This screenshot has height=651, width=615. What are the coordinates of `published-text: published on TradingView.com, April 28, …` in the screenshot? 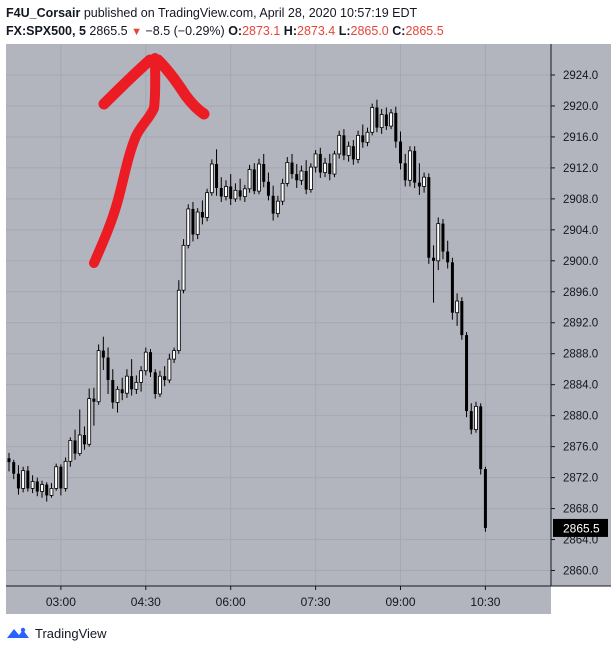 It's located at (249, 13).